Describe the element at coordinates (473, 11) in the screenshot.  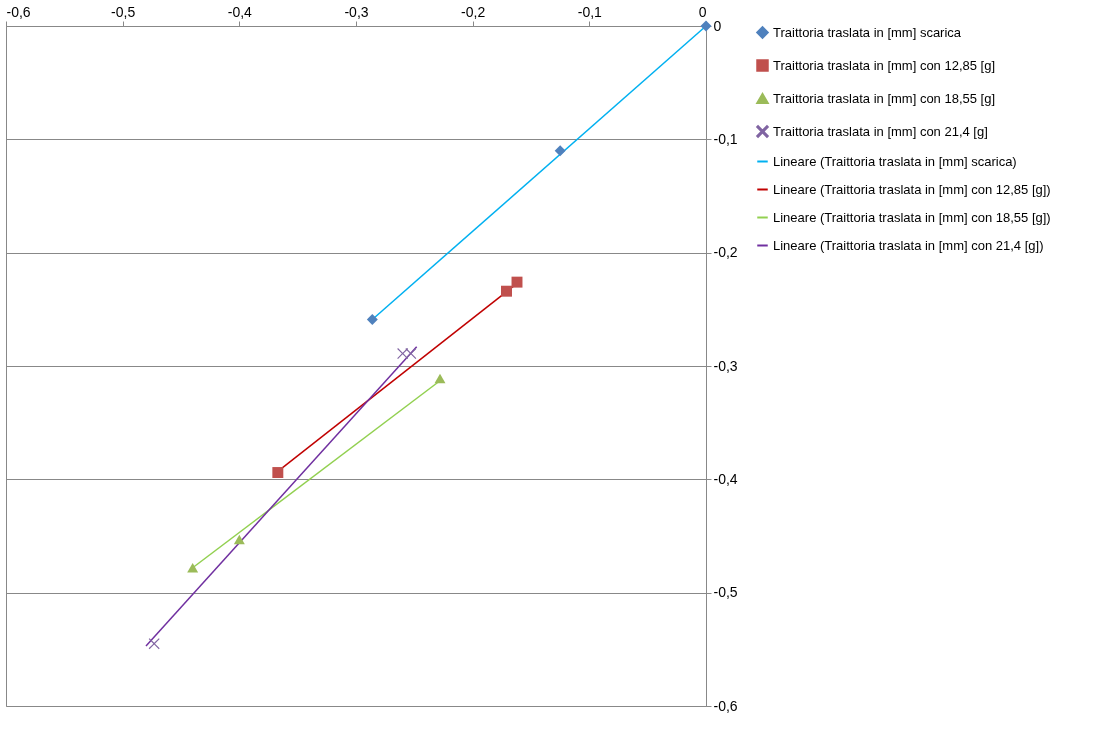
I see `x-tick-label: -0,2` at that location.